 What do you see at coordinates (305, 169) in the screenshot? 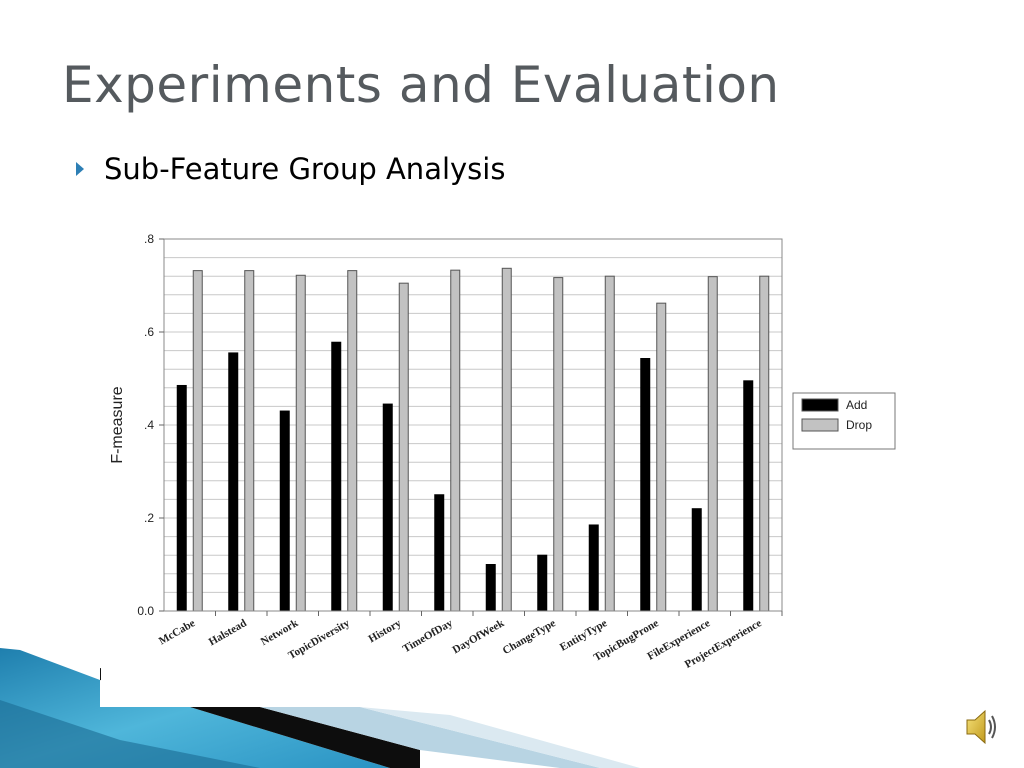
I see `bullet-text: Sub-Feature Group Analysis` at bounding box center [305, 169].